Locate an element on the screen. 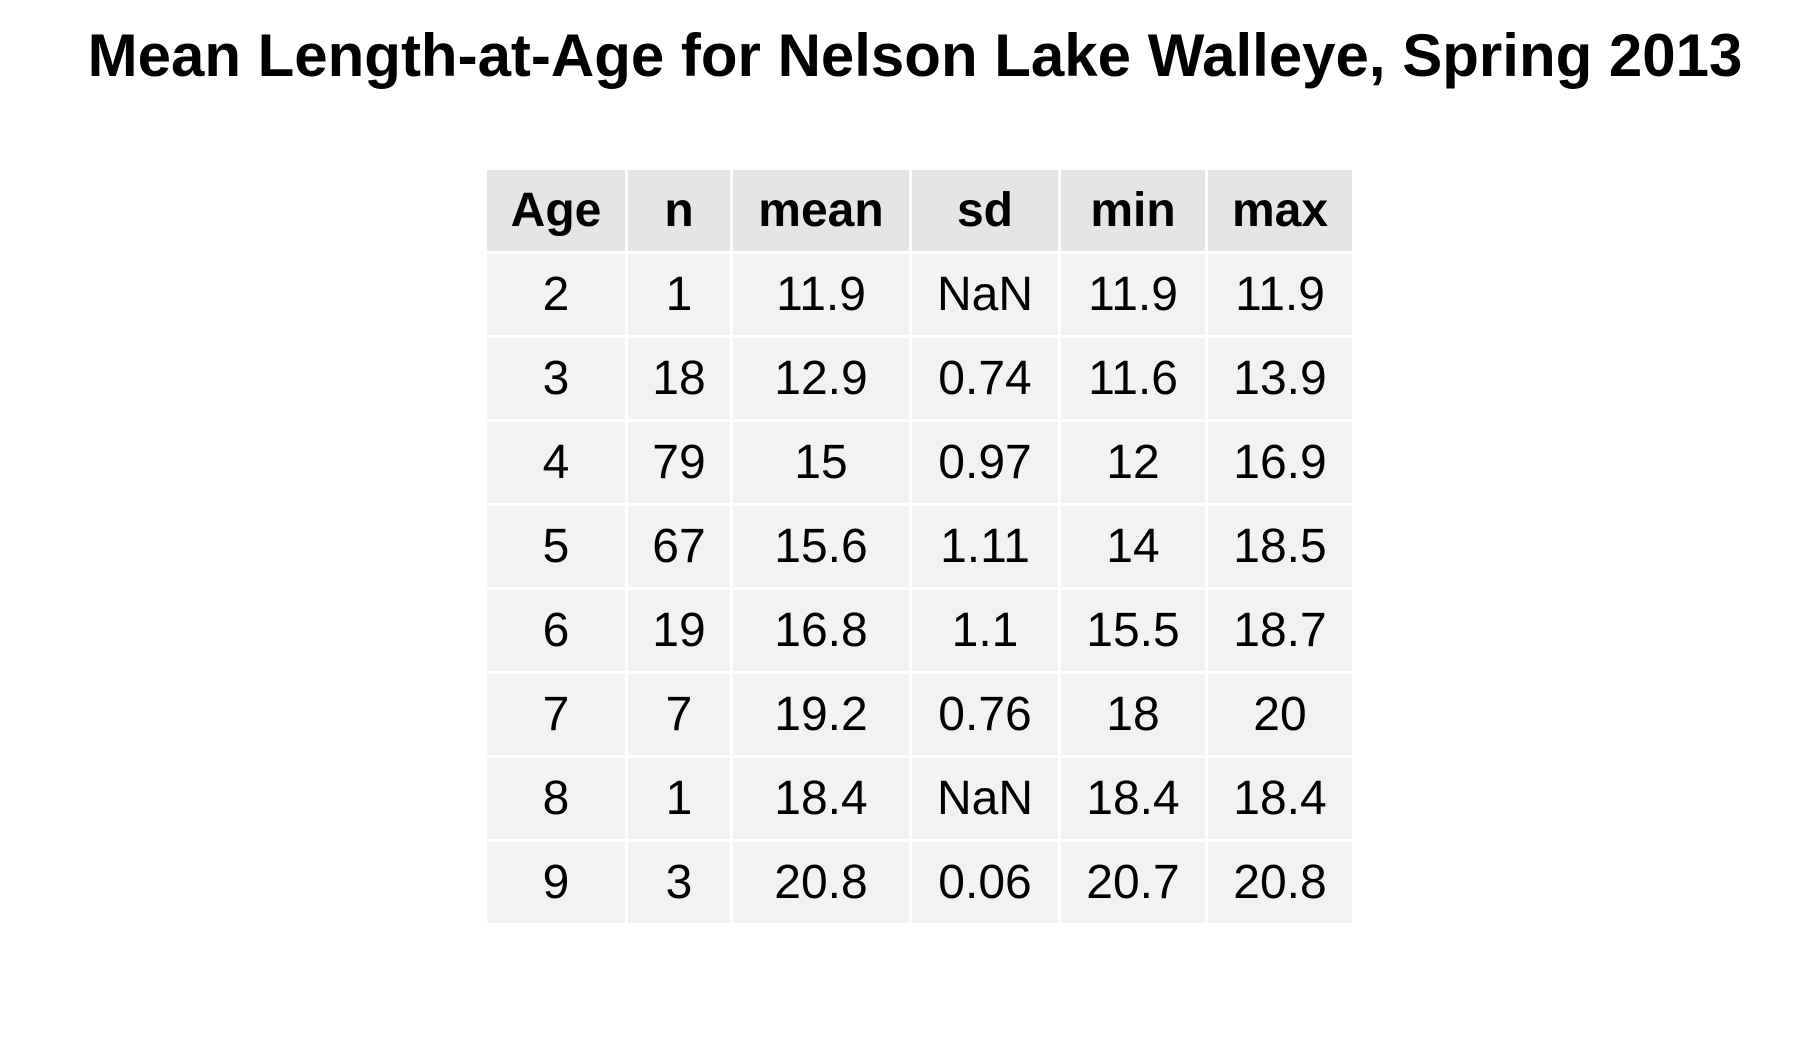 The image size is (1800, 1050). table-cell-min: 15.5 is located at coordinates (1133, 630).